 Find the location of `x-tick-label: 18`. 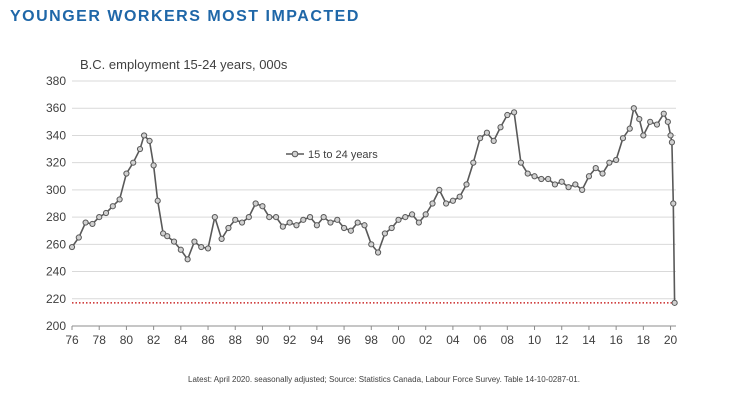

x-tick-label: 18 is located at coordinates (644, 340).